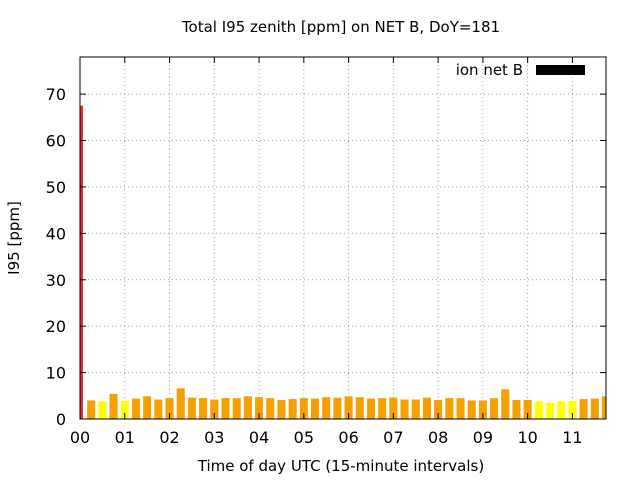  Describe the element at coordinates (489, 70) in the screenshot. I see `legend-label: ion net B` at that location.